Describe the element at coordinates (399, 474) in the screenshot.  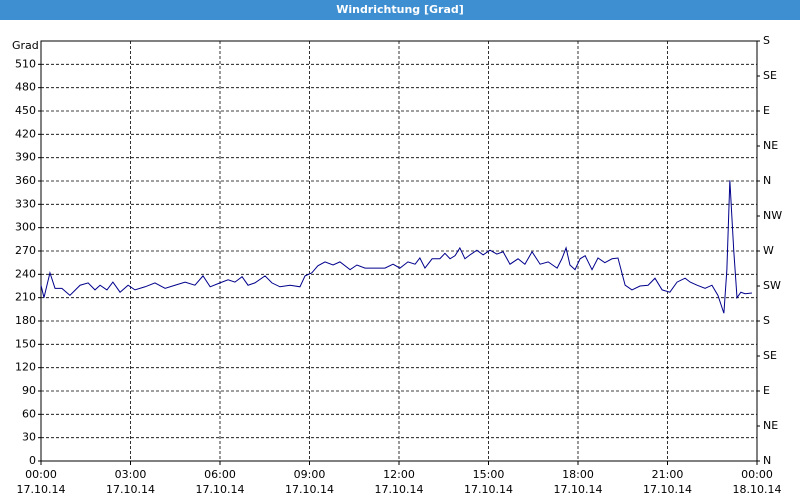
I see `x-tick-label: 12:00` at that location.